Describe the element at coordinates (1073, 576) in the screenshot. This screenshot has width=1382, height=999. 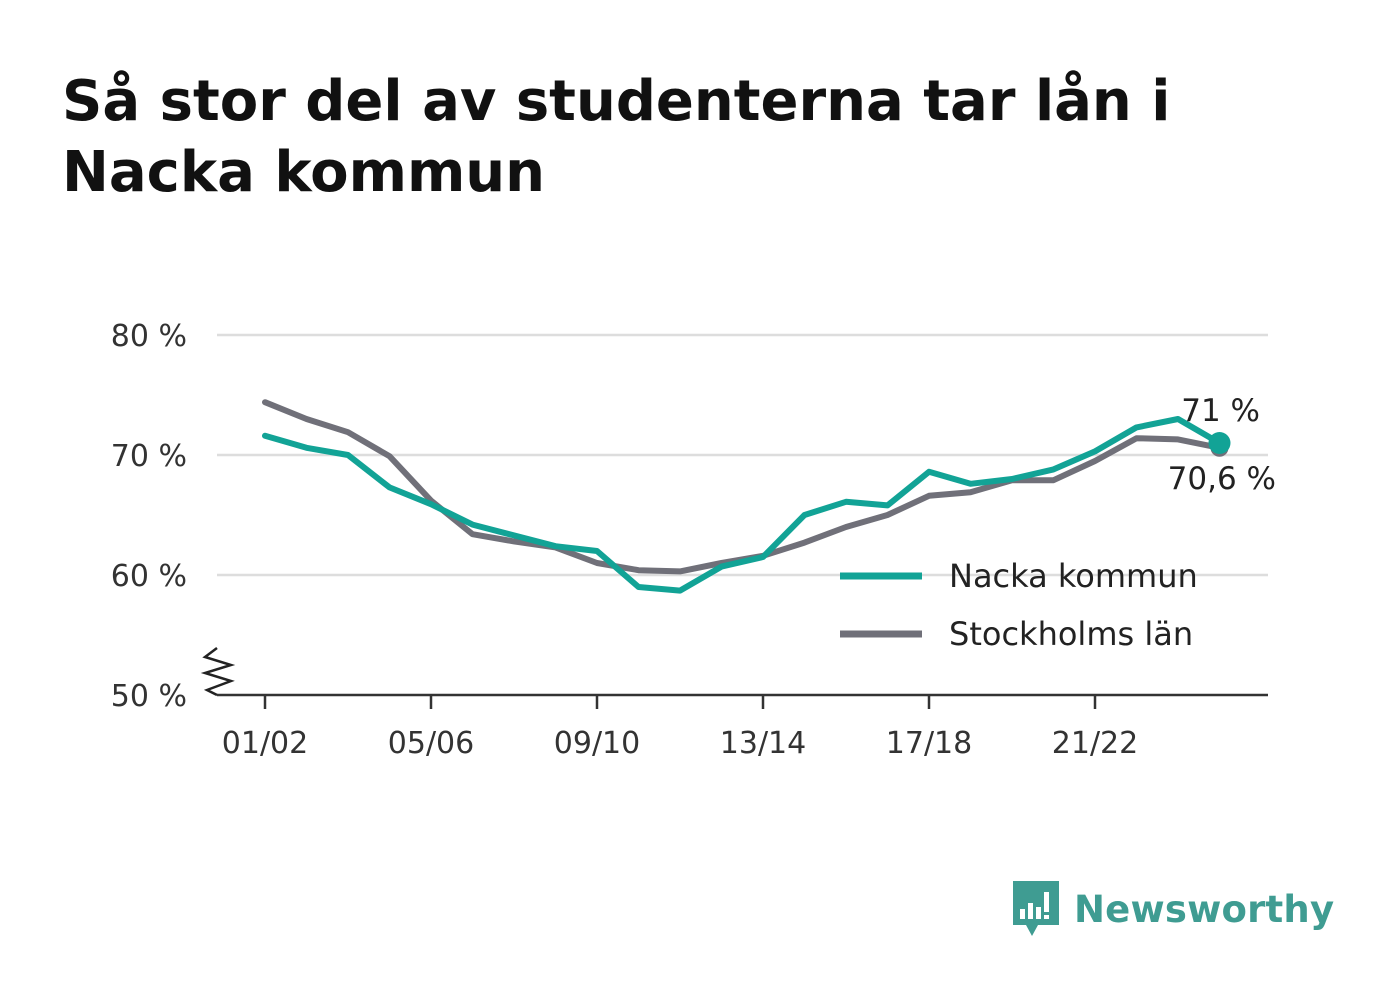
I see `legend-label-nacka: Nacka kommun` at that location.